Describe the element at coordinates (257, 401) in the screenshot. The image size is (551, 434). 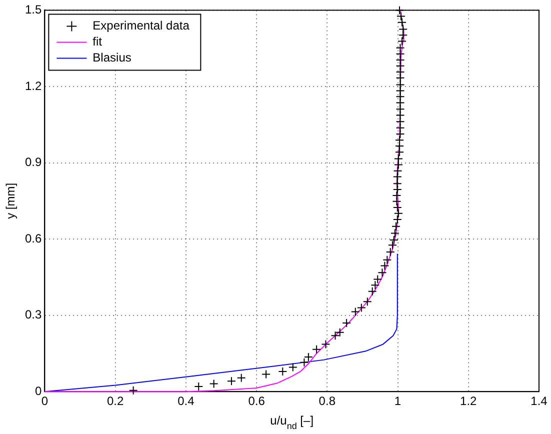
I see `x-tick-label: 0.6` at that location.